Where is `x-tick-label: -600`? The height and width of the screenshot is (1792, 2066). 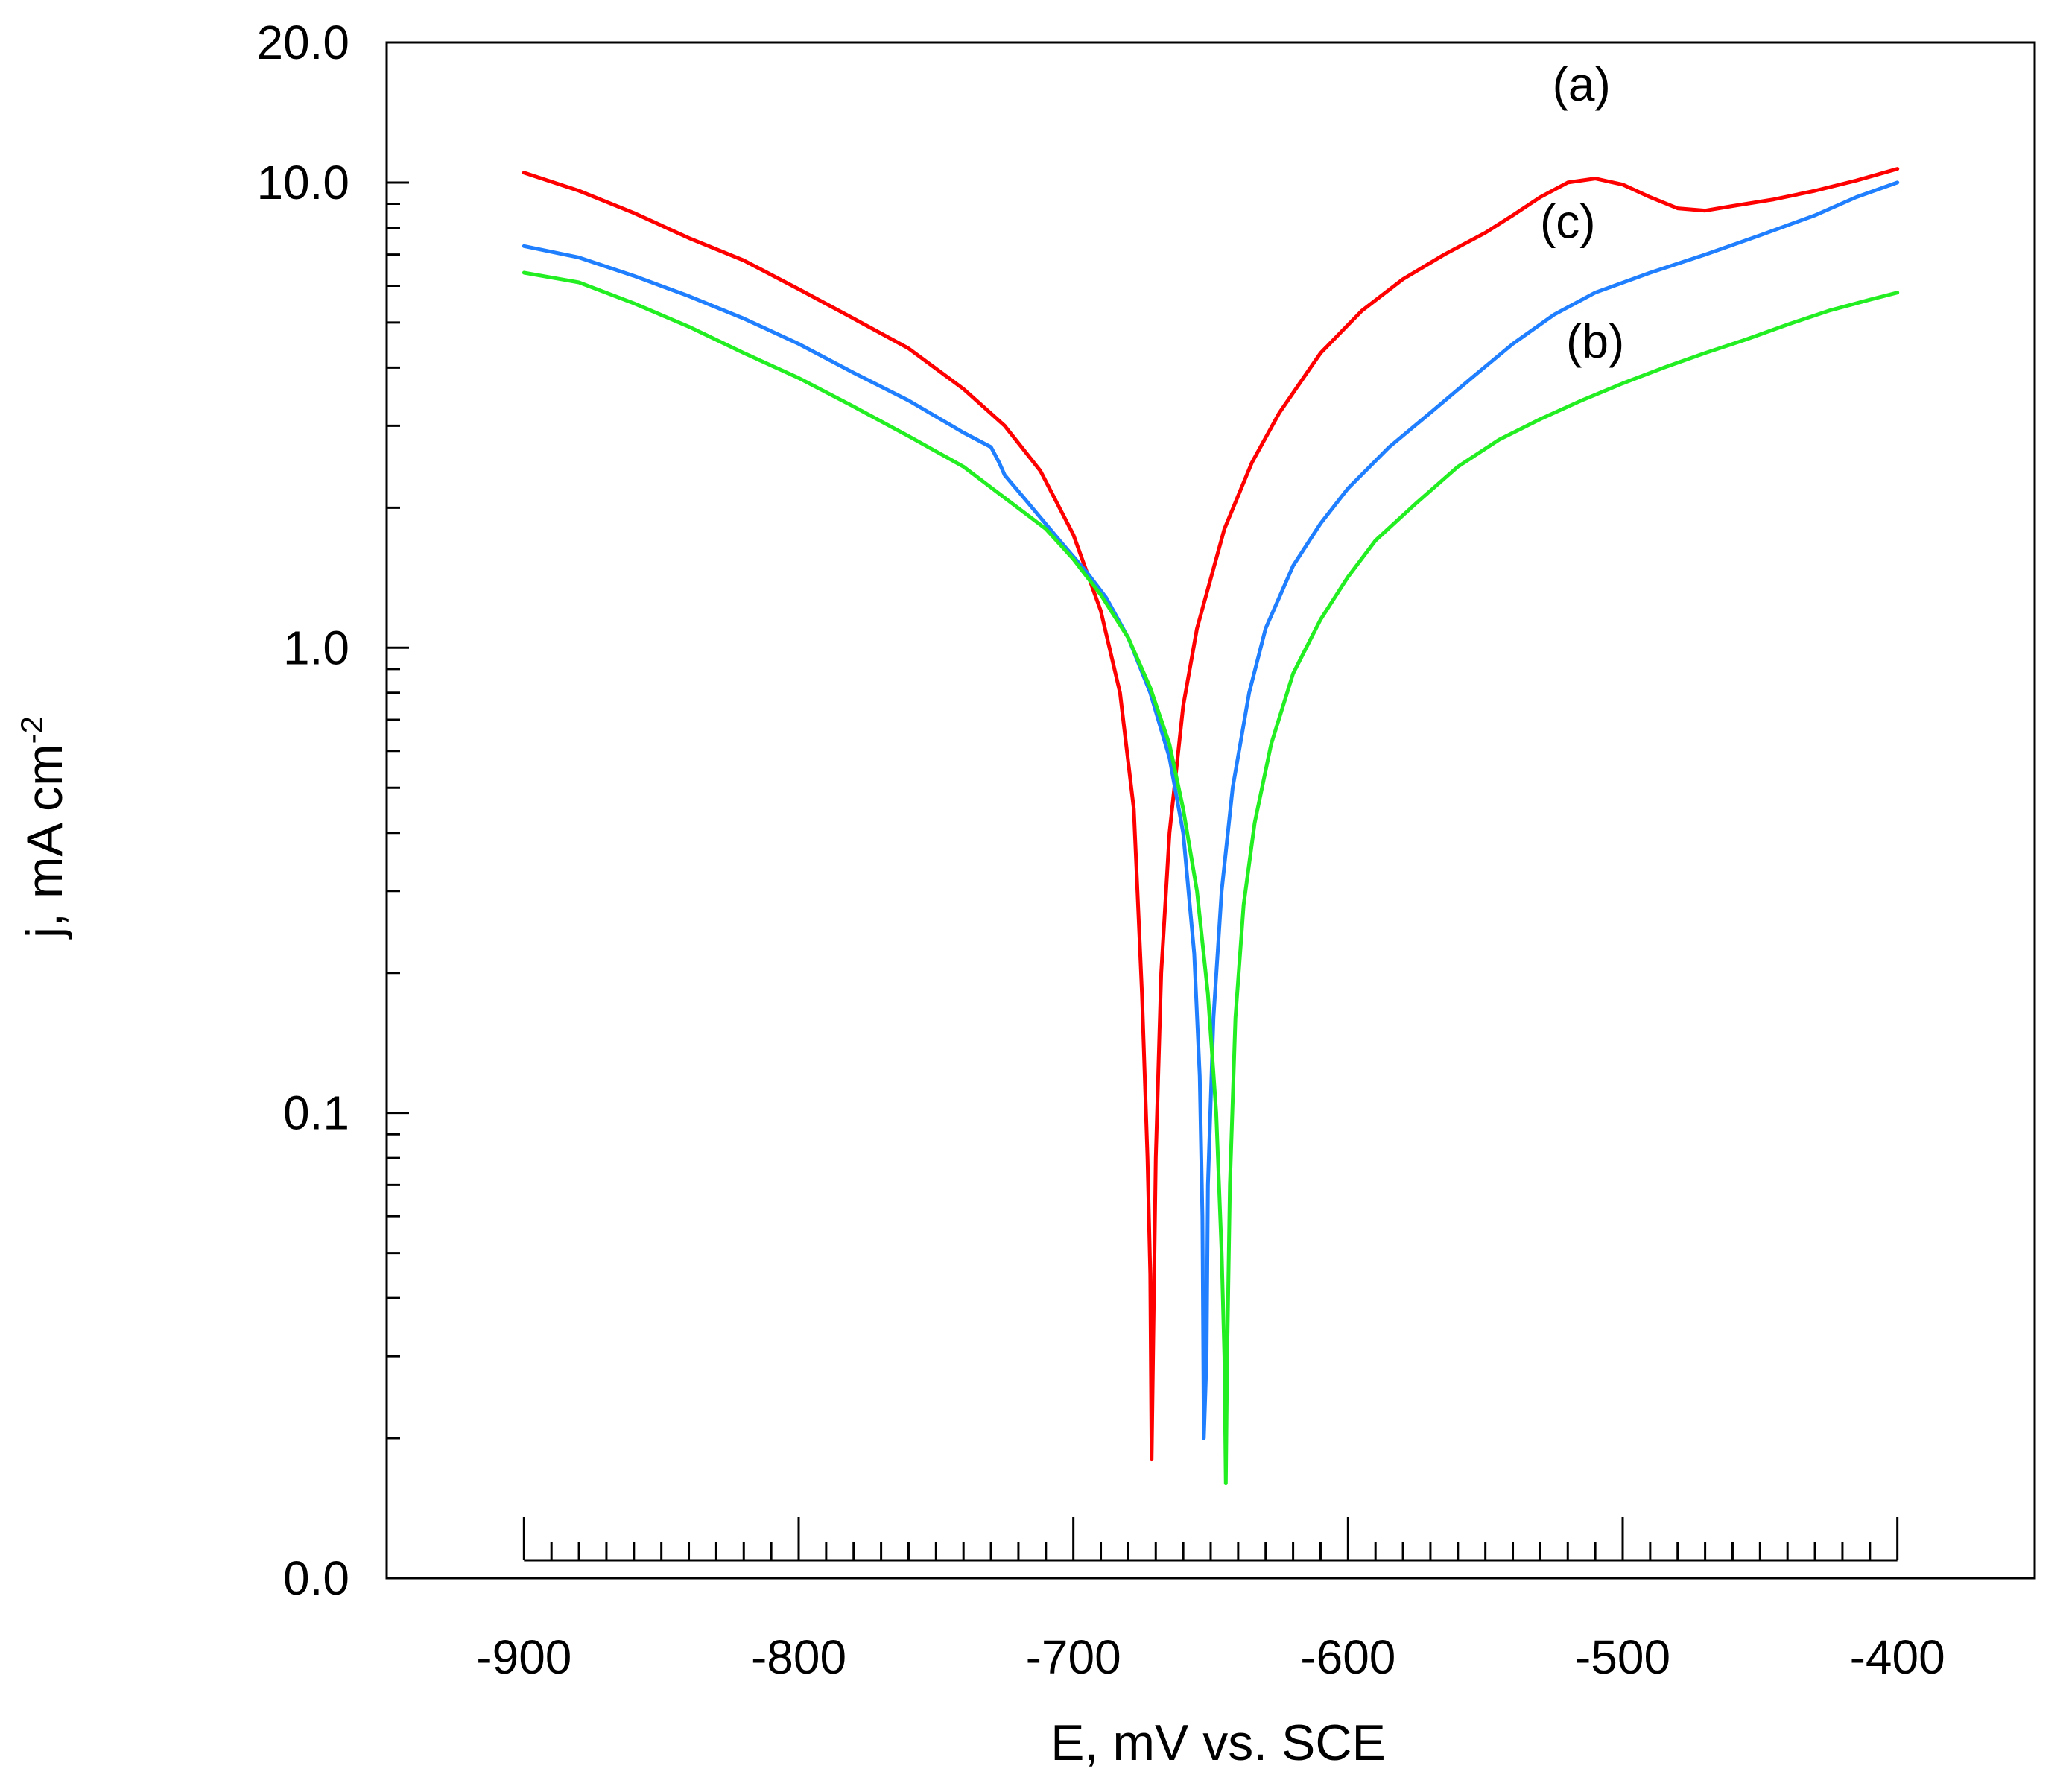
x-tick-label: -600 is located at coordinates (1347, 1657).